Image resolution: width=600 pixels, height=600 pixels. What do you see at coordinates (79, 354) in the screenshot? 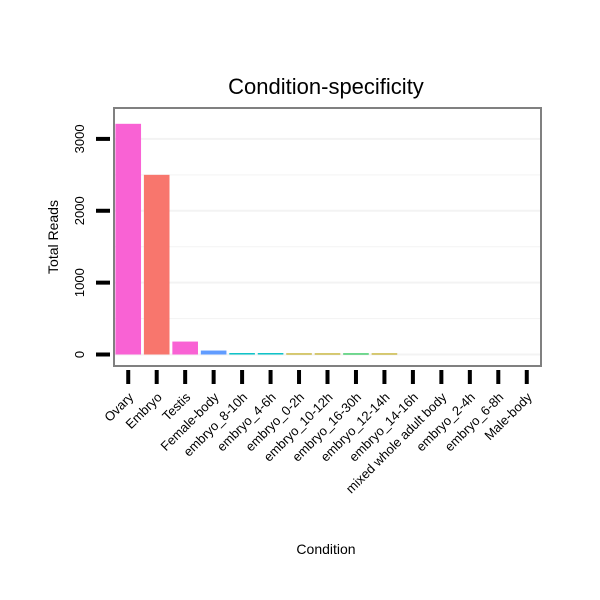
I see `y-tick-label: 0` at bounding box center [79, 354].